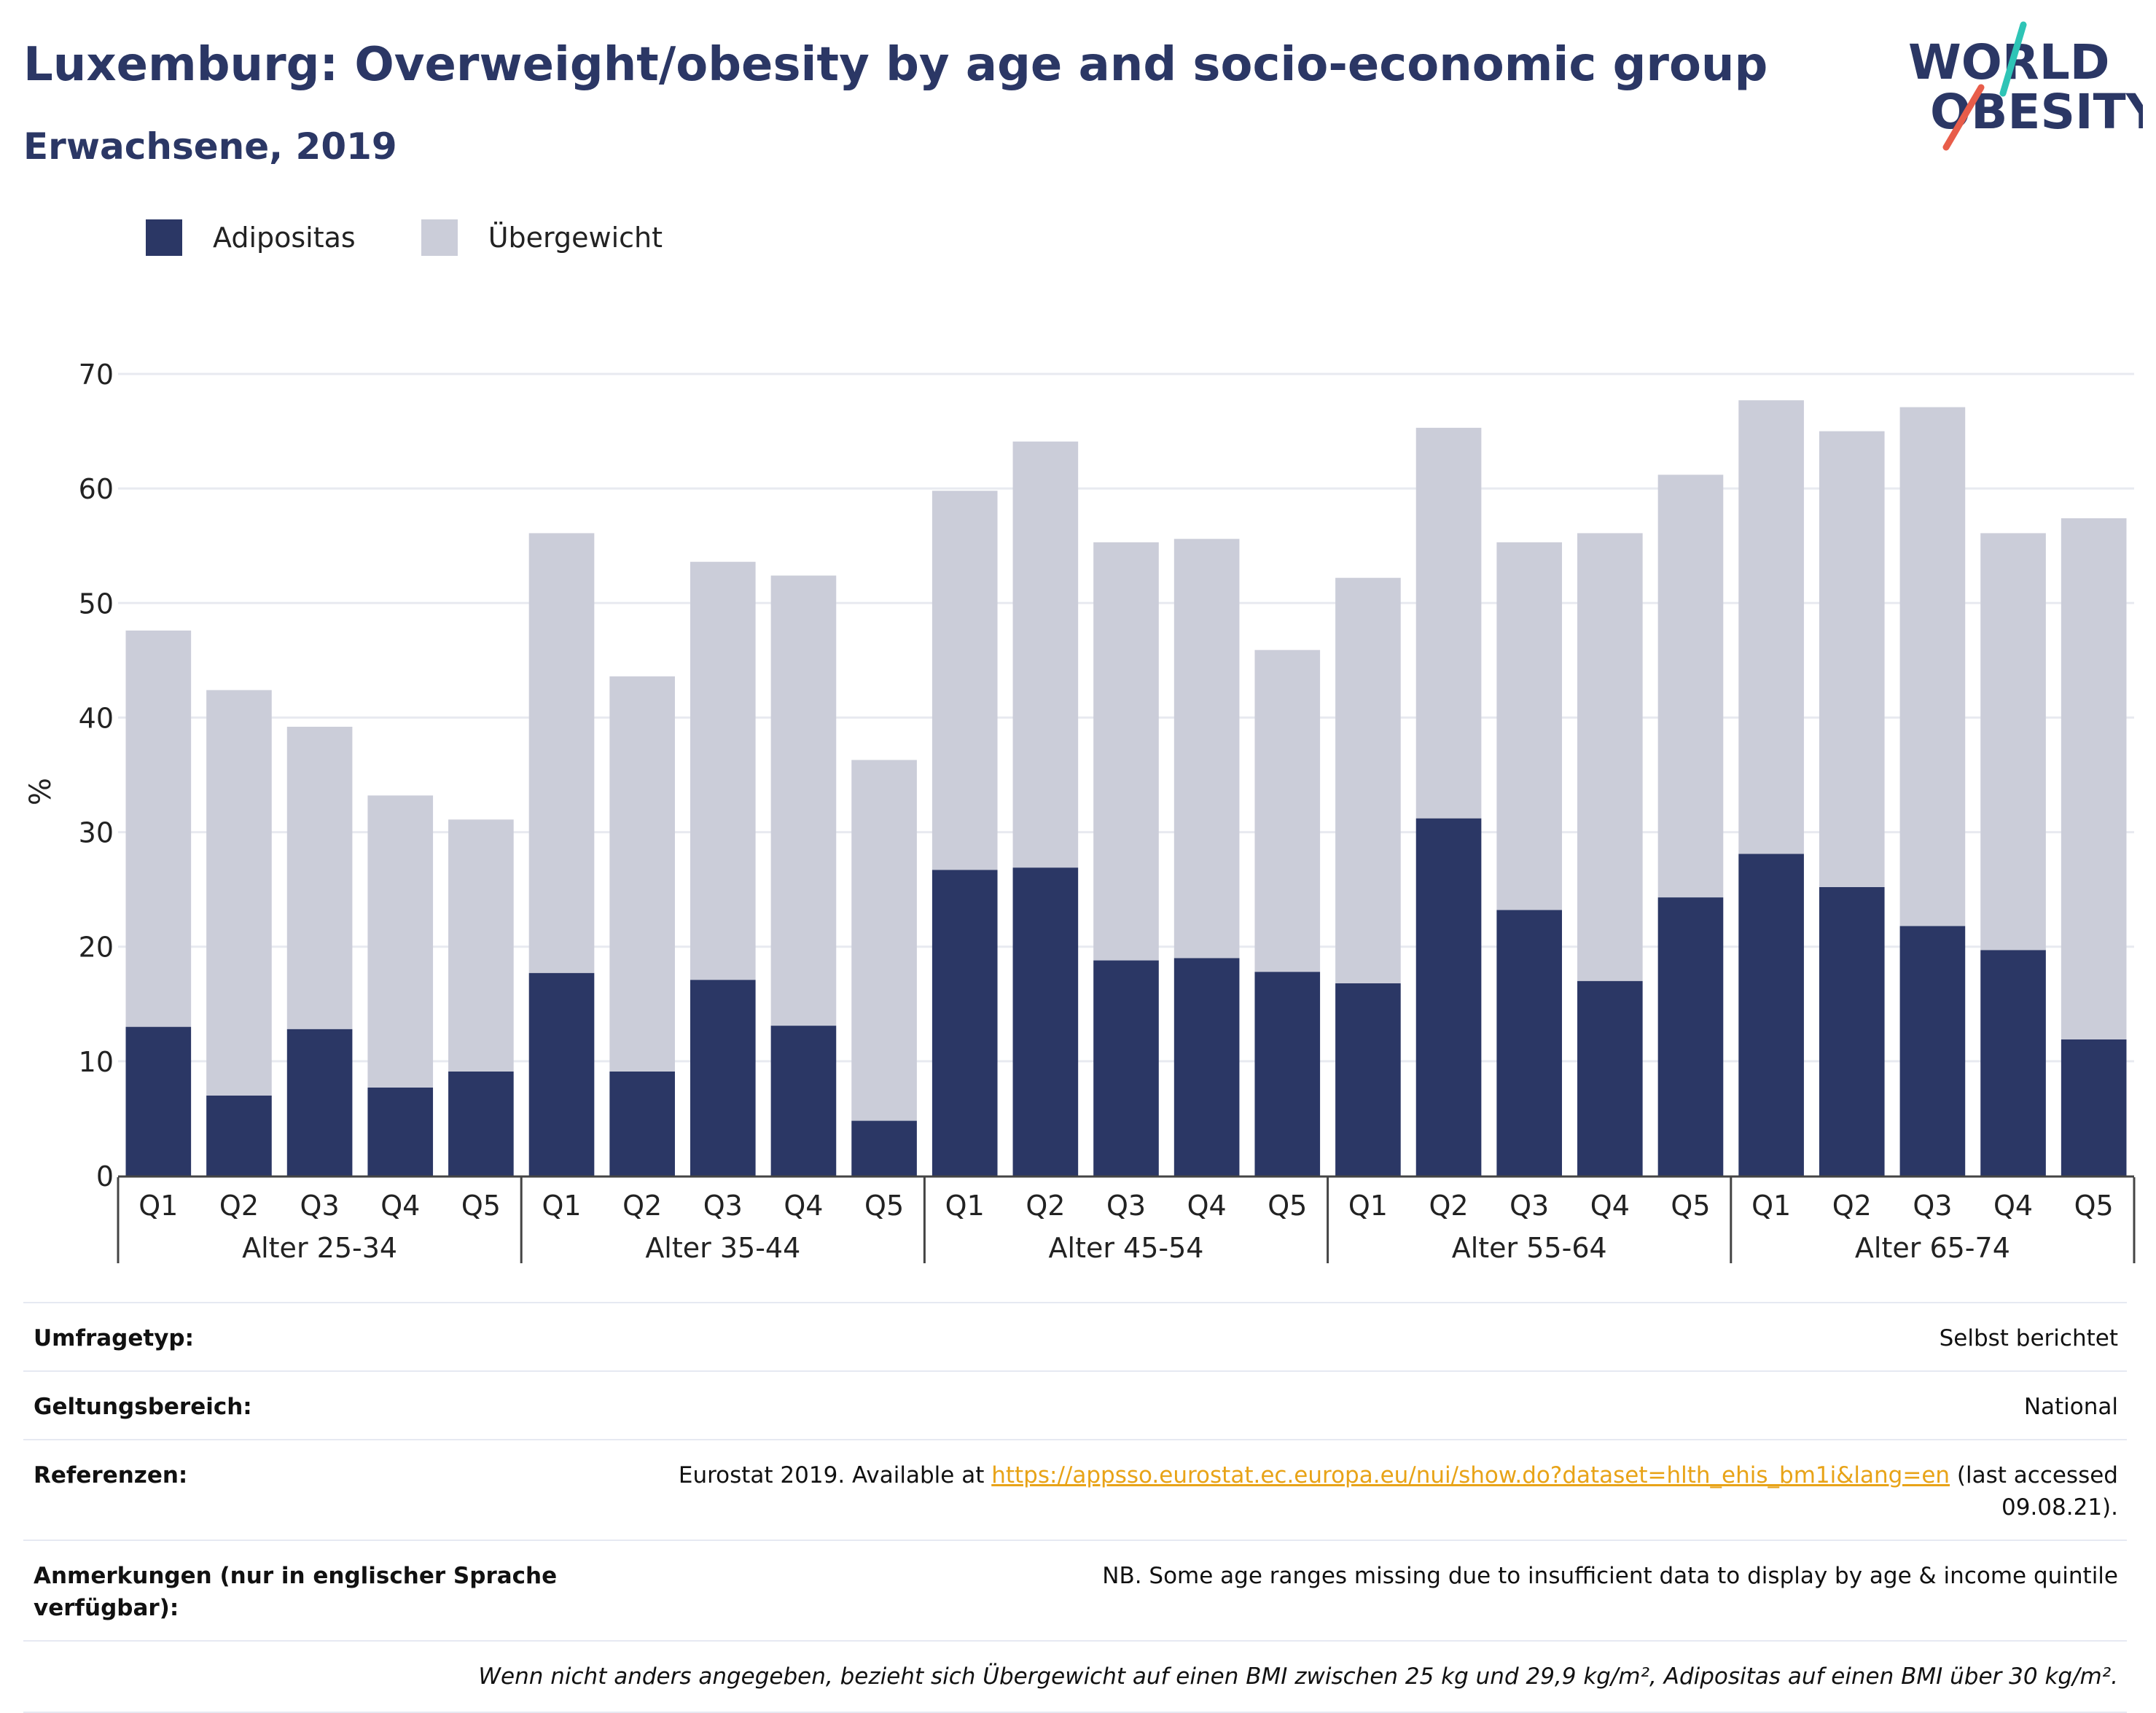 The width and height of the screenshot is (2156, 1713). Describe the element at coordinates (284, 238) in the screenshot. I see `legend-label-obesity: Adipositas` at that location.